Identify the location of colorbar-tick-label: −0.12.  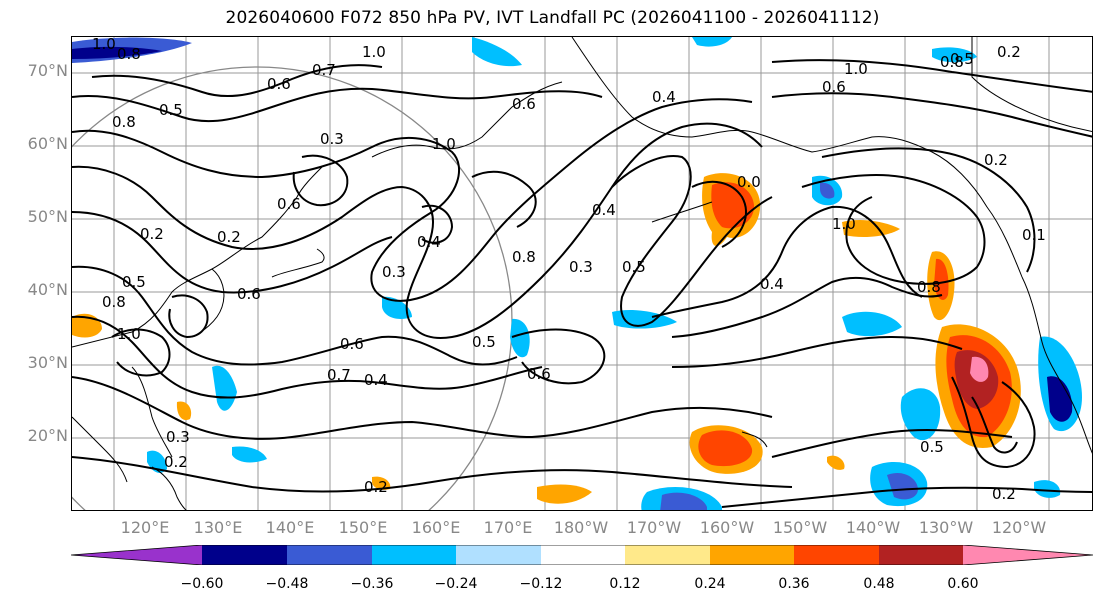
(541, 584).